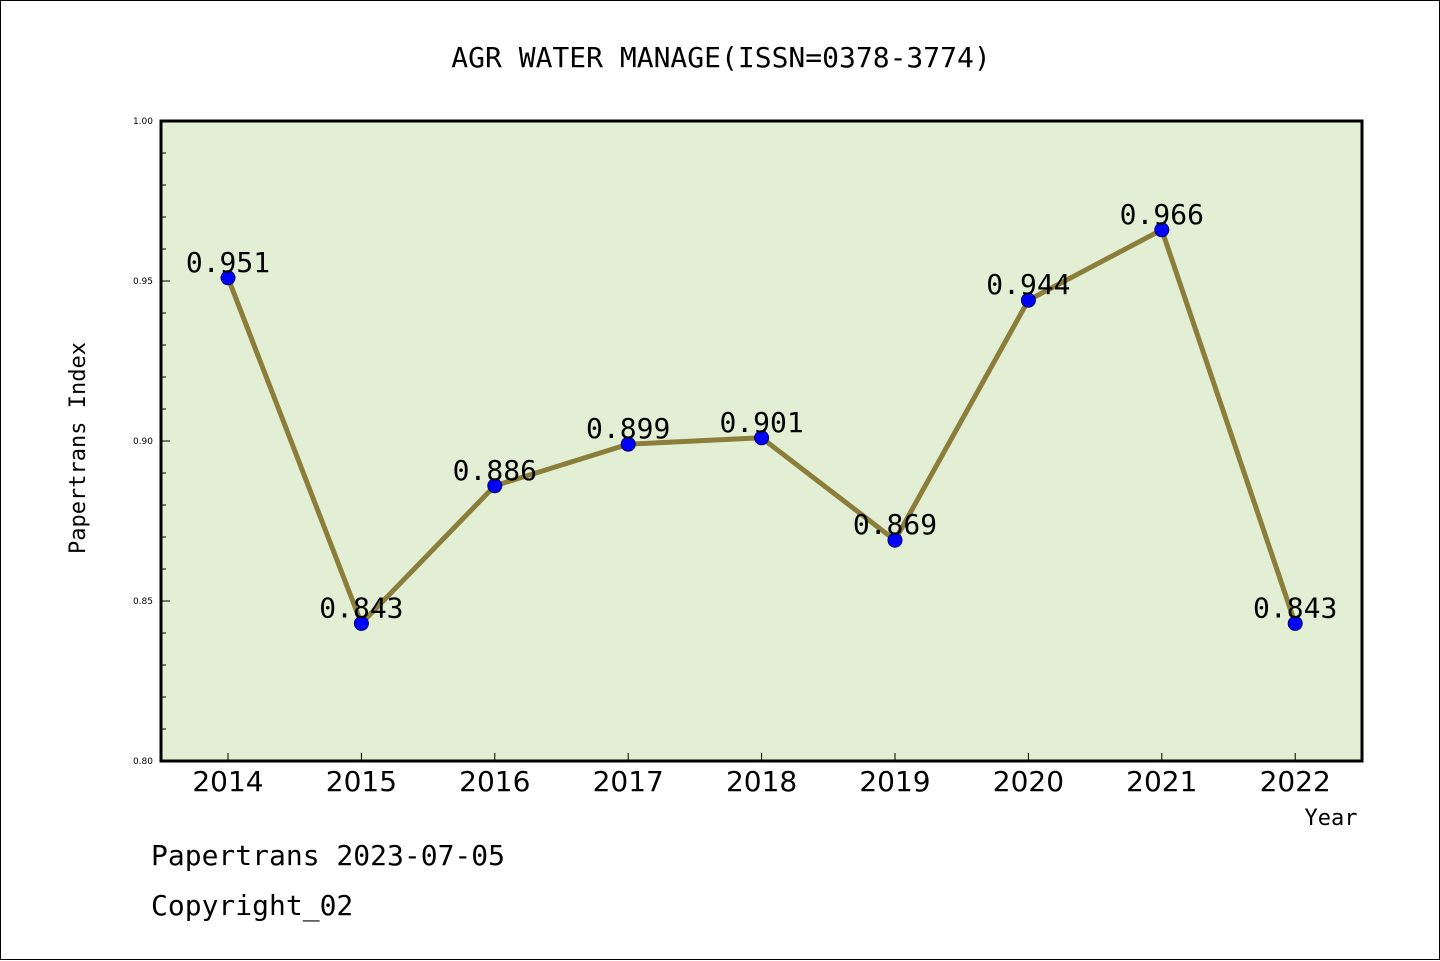  I want to click on x-tick-label: 2019, so click(894, 781).